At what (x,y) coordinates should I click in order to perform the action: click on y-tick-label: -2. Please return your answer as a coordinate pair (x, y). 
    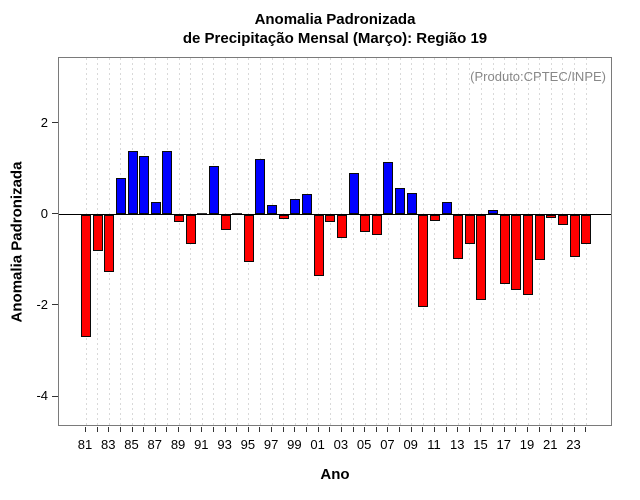
    Looking at the image, I should click on (42, 304).